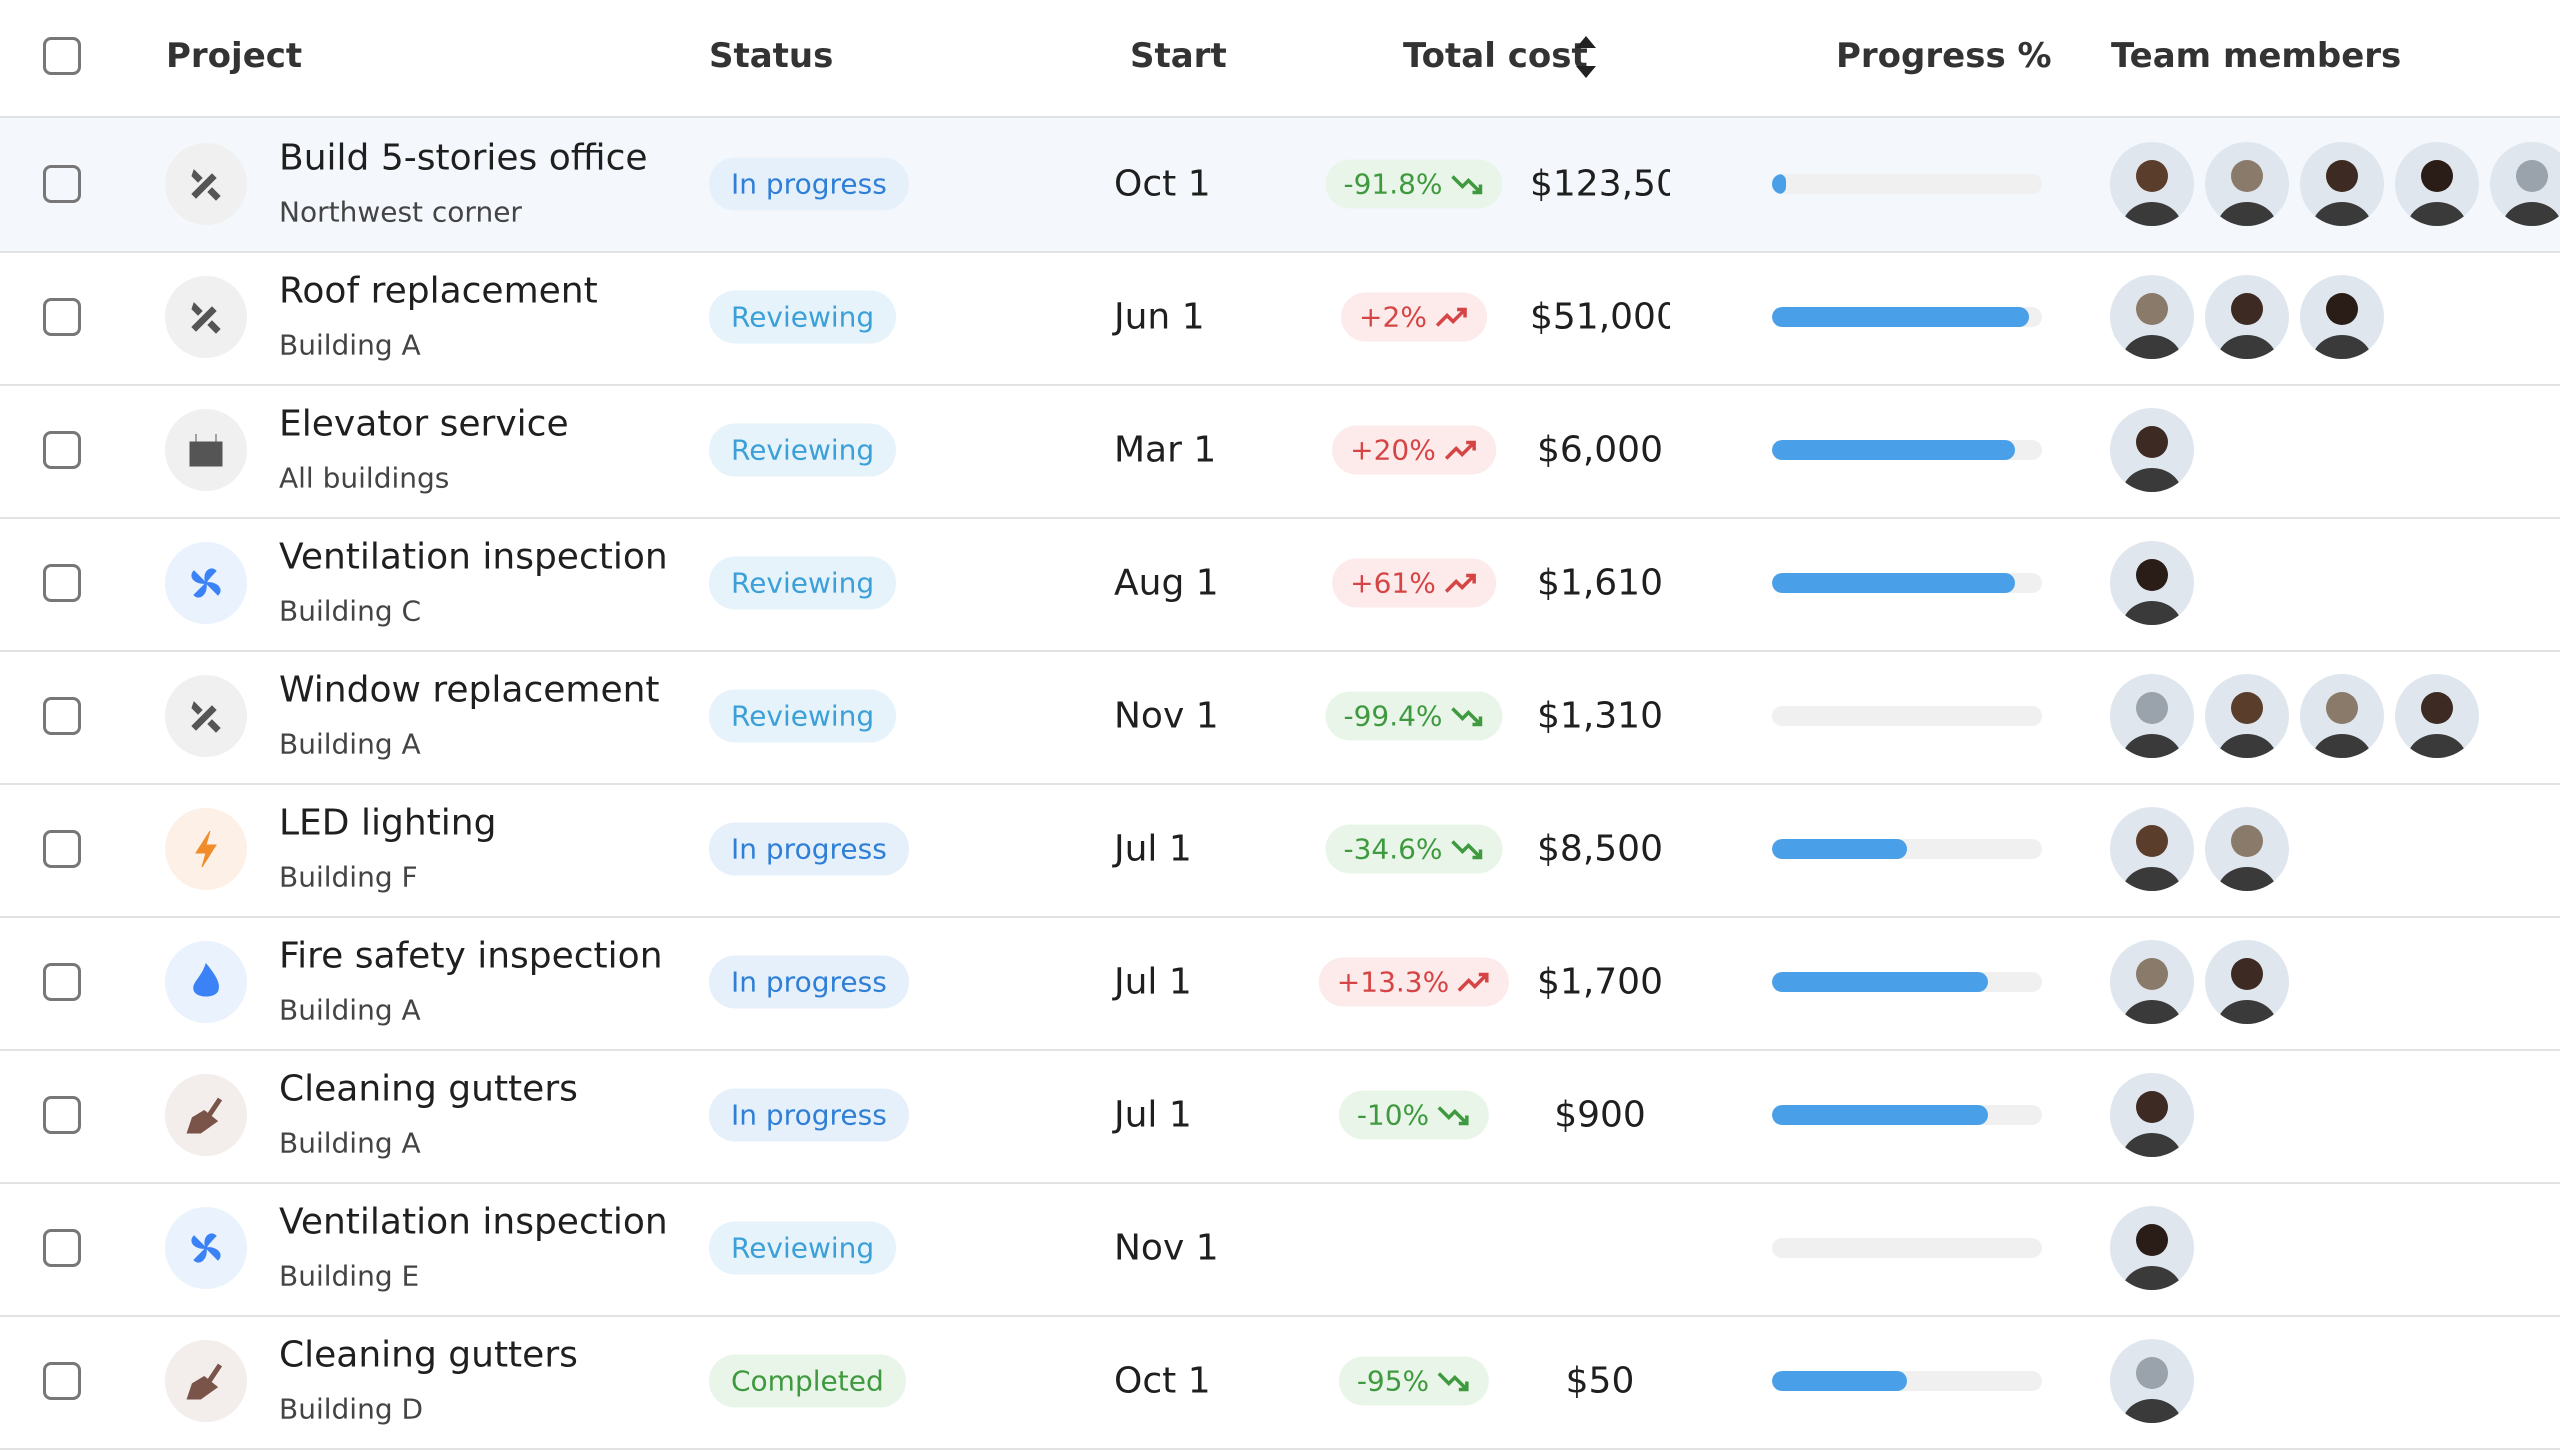 The width and height of the screenshot is (2560, 1450). I want to click on project-title: Ventilation inspection, so click(473, 1222).